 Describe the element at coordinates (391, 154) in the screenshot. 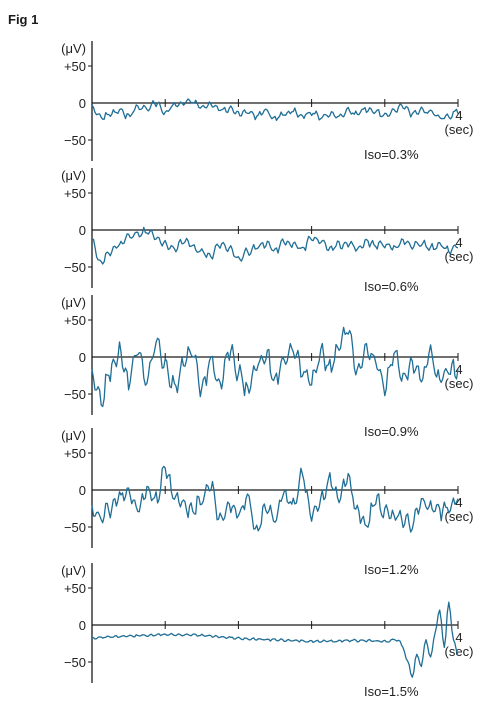

I see `iso-label: Iso=0.3%` at that location.